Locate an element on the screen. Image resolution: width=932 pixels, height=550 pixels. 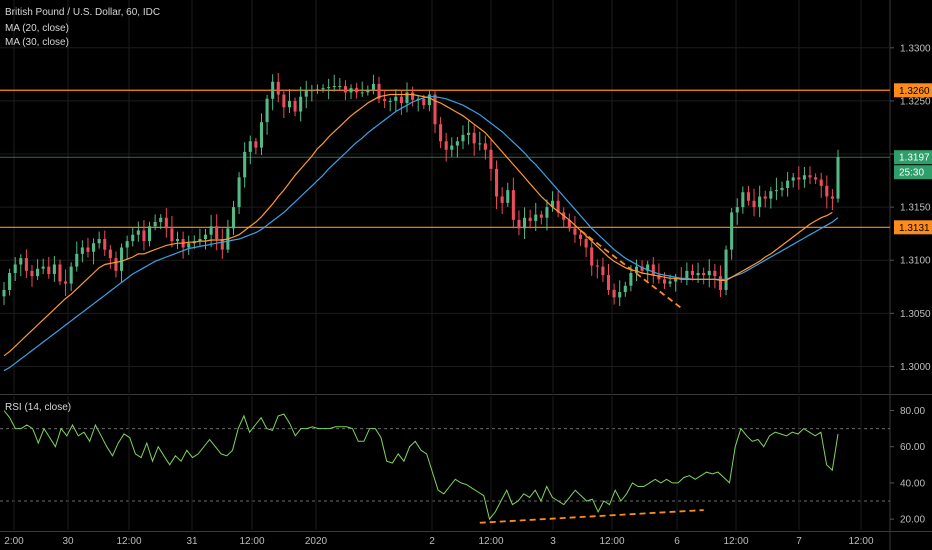
time-tick-label: 7 is located at coordinates (799, 541).